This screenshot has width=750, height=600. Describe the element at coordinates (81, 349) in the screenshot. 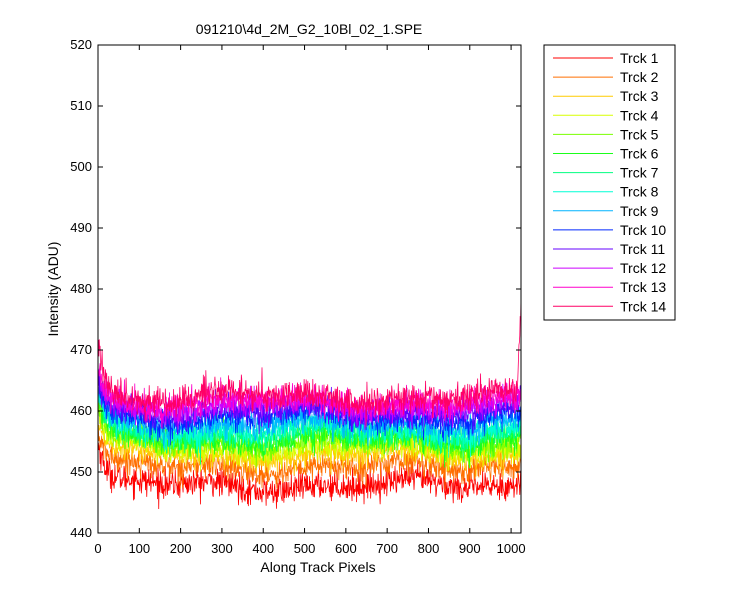

I see `y-tick-label: 470` at that location.